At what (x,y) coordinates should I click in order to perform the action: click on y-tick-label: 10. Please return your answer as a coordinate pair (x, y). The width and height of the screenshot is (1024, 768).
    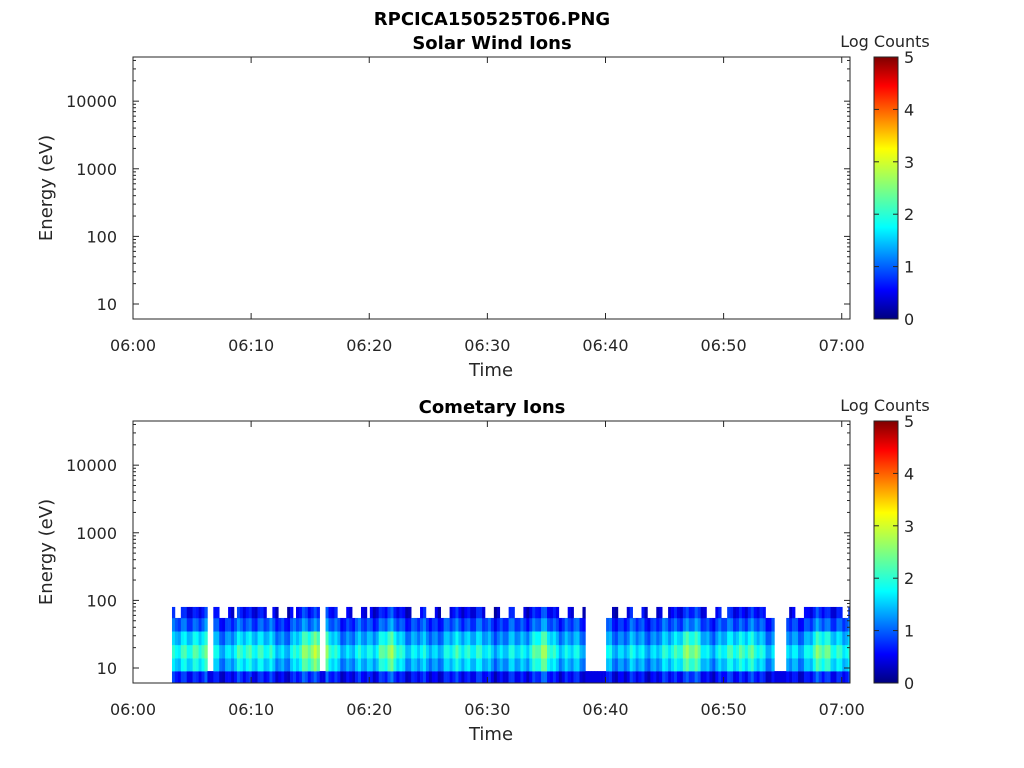
    Looking at the image, I should click on (107, 304).